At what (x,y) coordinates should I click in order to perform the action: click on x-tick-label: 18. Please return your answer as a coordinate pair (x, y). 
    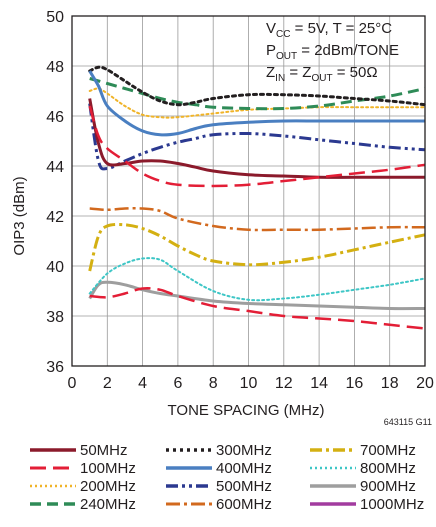
    Looking at the image, I should click on (390, 383).